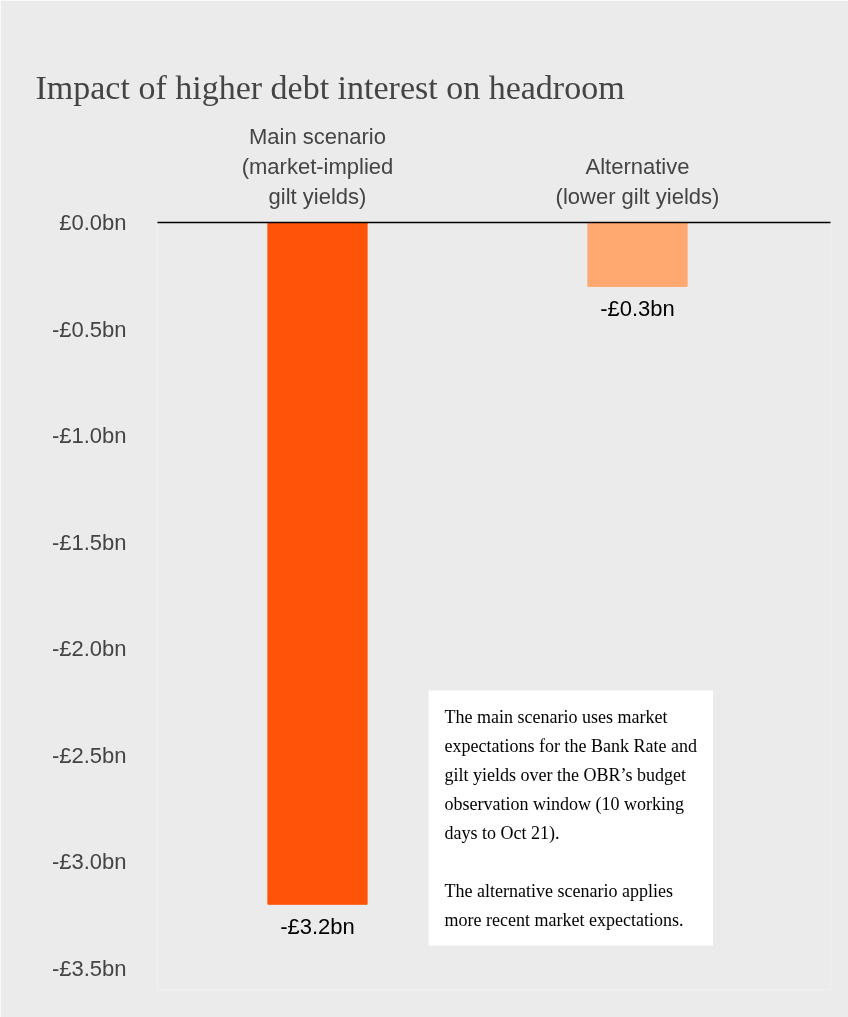  What do you see at coordinates (89, 755) in the screenshot?
I see `y-tick-label: -£2.5bn` at bounding box center [89, 755].